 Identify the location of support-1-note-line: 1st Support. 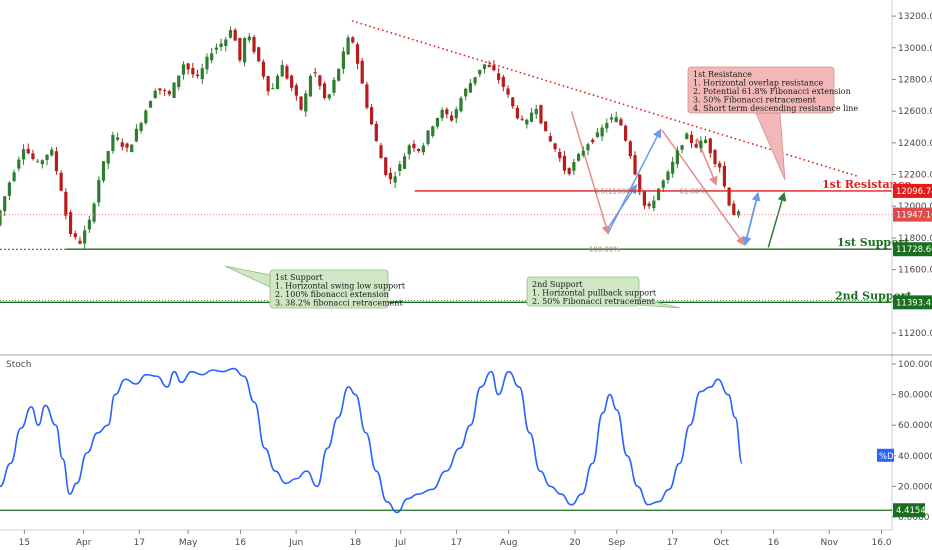
(299, 277).